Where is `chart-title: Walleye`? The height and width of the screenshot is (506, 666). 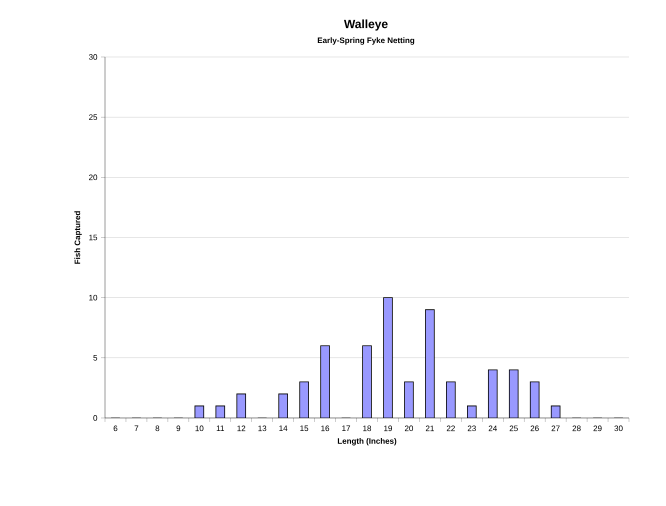
chart-title: Walleye is located at coordinates (366, 25).